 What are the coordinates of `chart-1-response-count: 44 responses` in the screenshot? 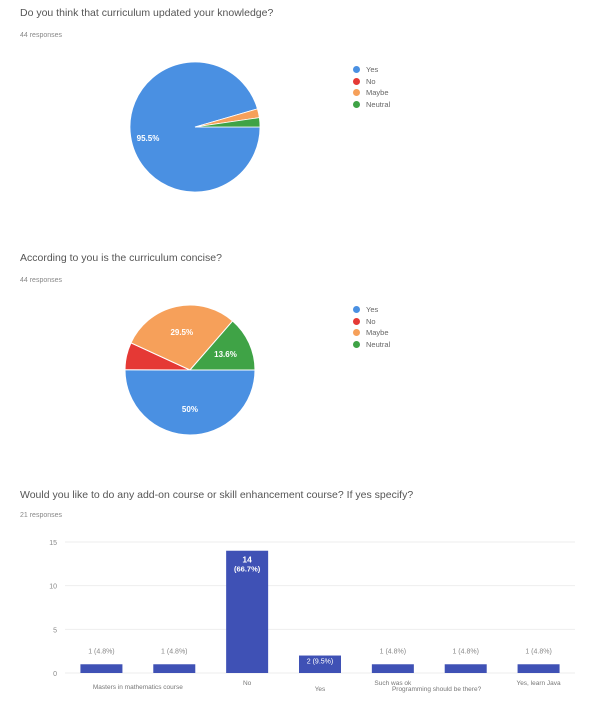 It's located at (41, 35).